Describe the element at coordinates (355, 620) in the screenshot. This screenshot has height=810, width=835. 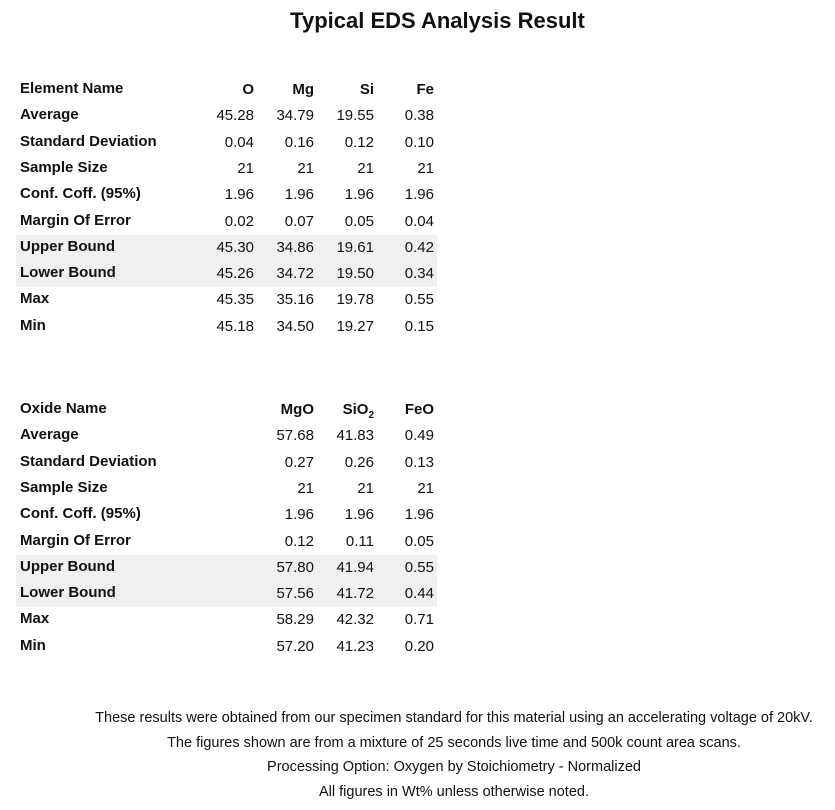
I see `table-cell: 42.32` at that location.